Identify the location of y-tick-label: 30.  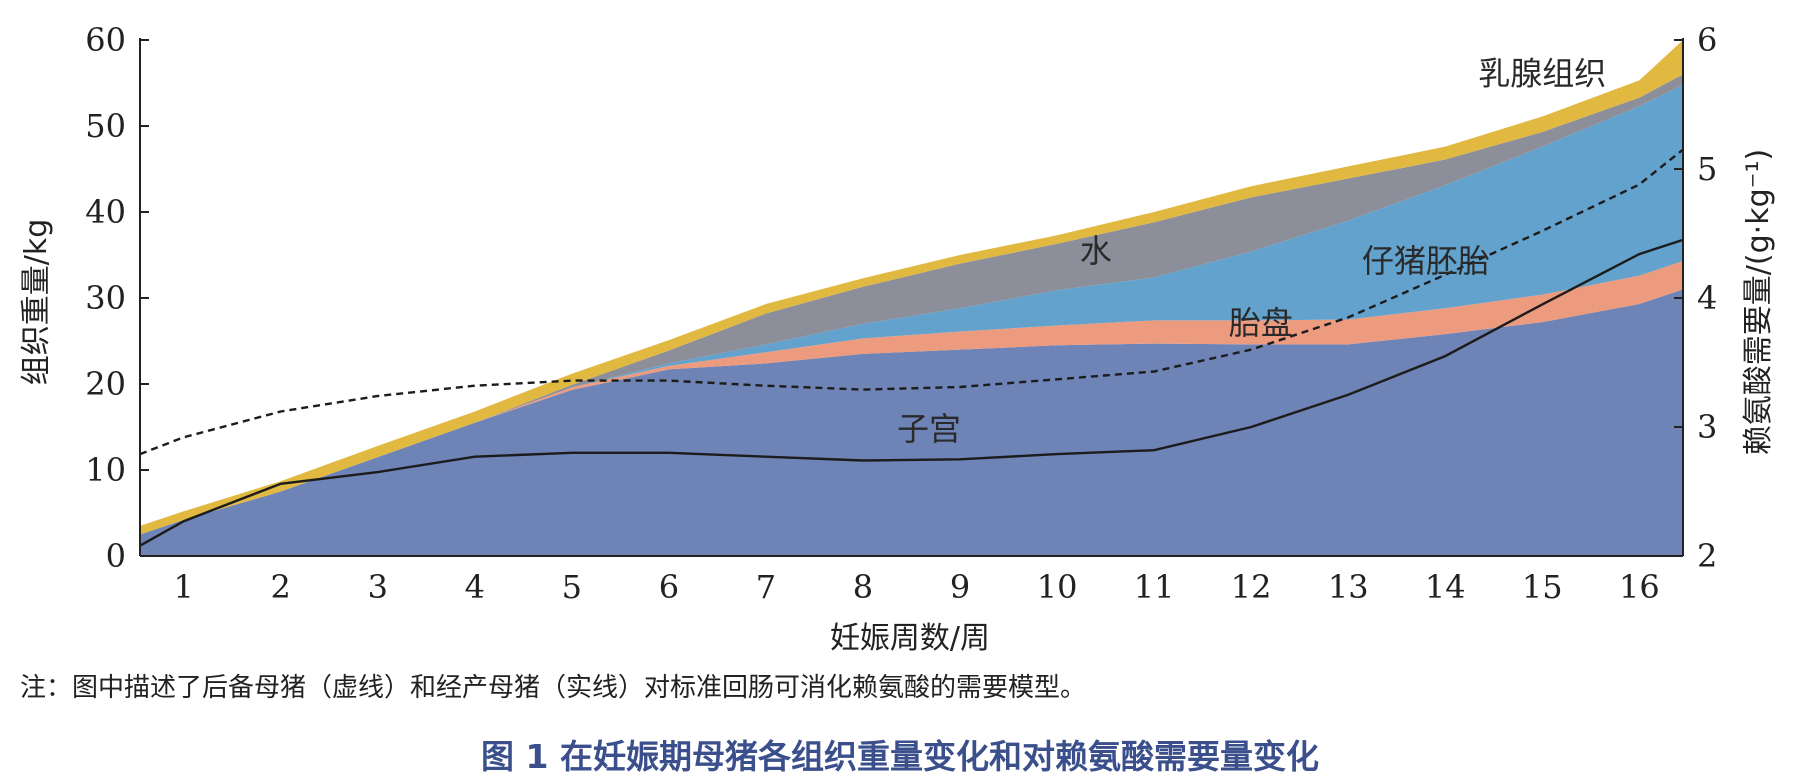
(105, 298).